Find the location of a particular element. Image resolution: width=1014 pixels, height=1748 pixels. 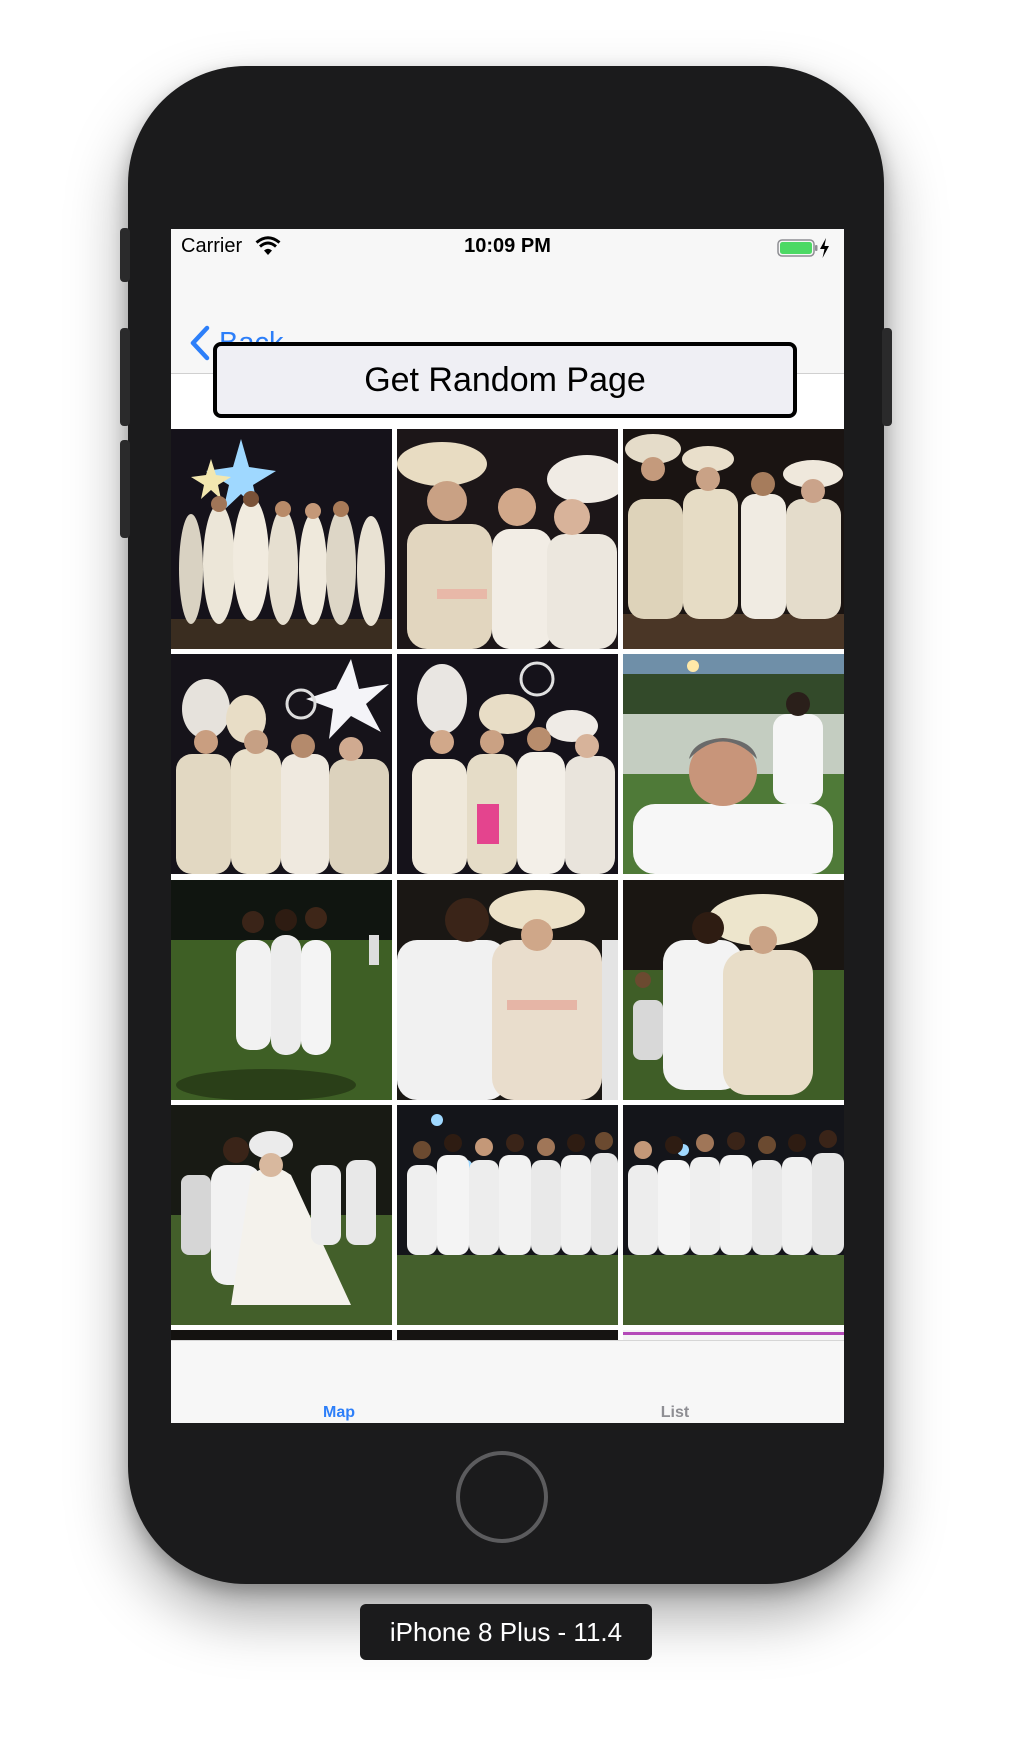

battery-charging-icon is located at coordinates (803, 248).